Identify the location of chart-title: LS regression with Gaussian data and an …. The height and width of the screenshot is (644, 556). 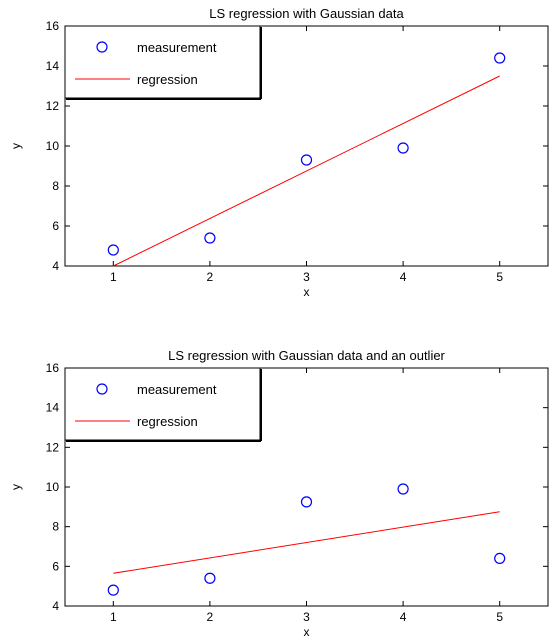
(306, 355).